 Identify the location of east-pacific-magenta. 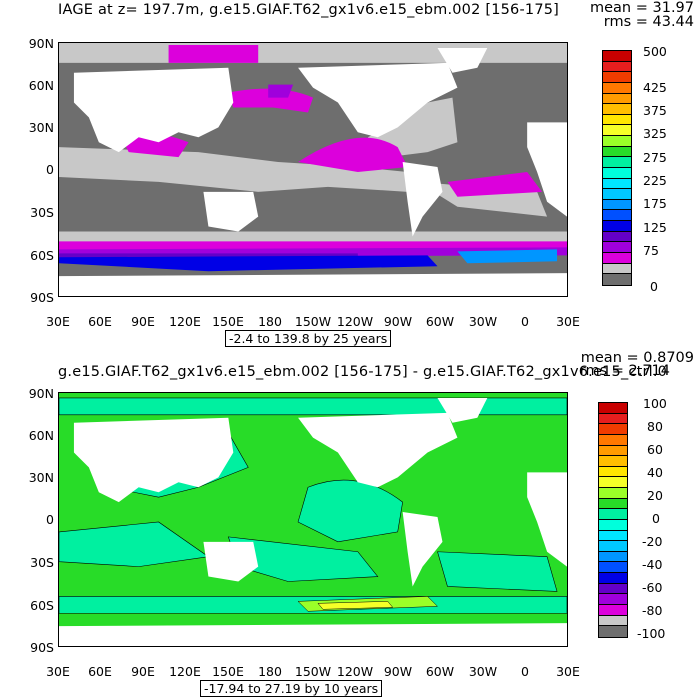
(353, 154).